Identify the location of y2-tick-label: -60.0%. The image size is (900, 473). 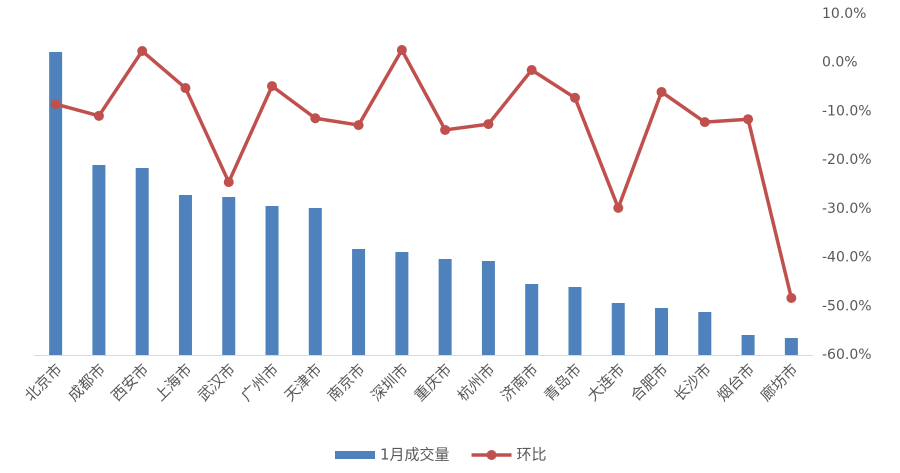
(847, 355).